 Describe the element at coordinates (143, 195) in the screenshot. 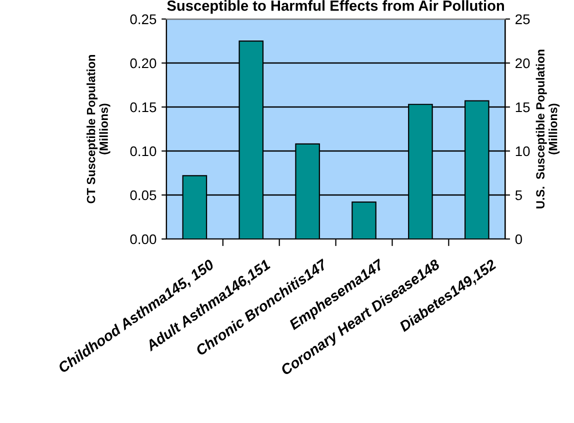

I see `y-tick-label: 0.05` at that location.